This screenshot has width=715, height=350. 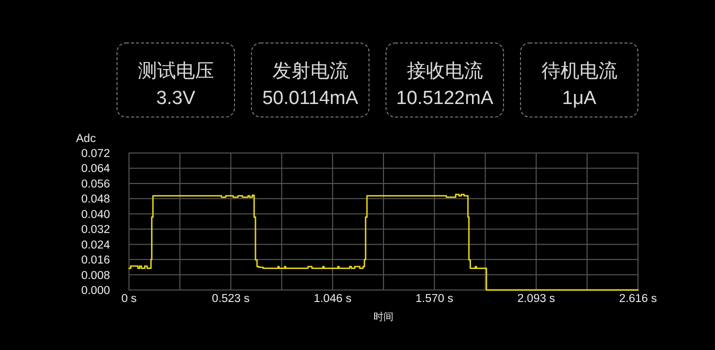 What do you see at coordinates (176, 71) in the screenshot?
I see `text: 测试电压` at bounding box center [176, 71].